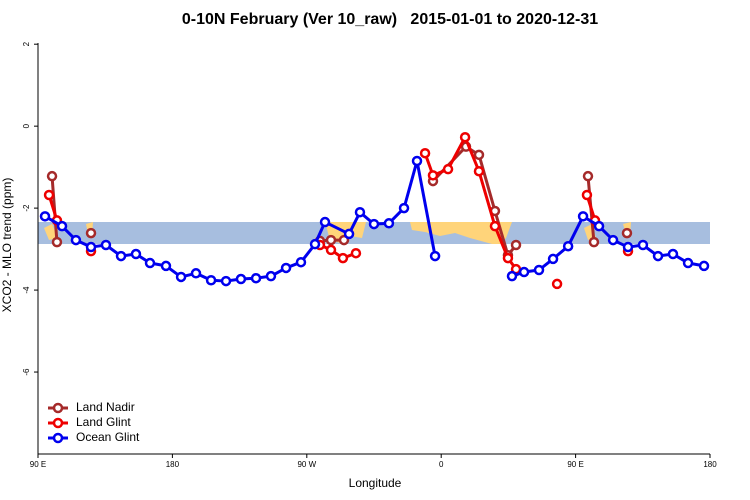 This screenshot has width=750, height=500. Describe the element at coordinates (441, 464) in the screenshot. I see `x-tick-label: 0` at that location.